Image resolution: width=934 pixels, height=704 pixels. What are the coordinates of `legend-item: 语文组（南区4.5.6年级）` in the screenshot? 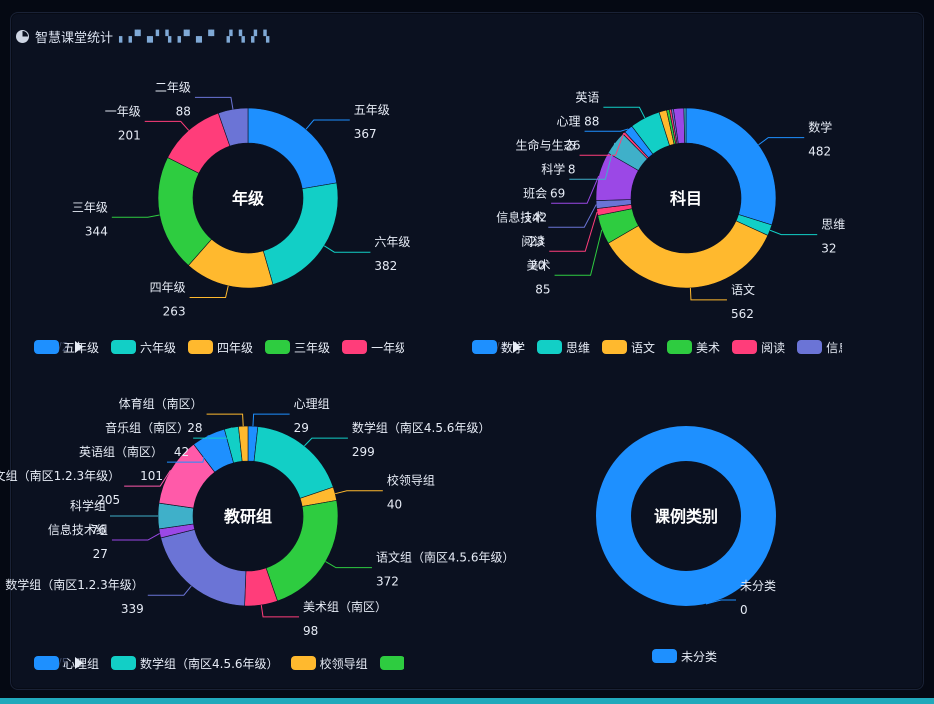 It's located at (391, 663).